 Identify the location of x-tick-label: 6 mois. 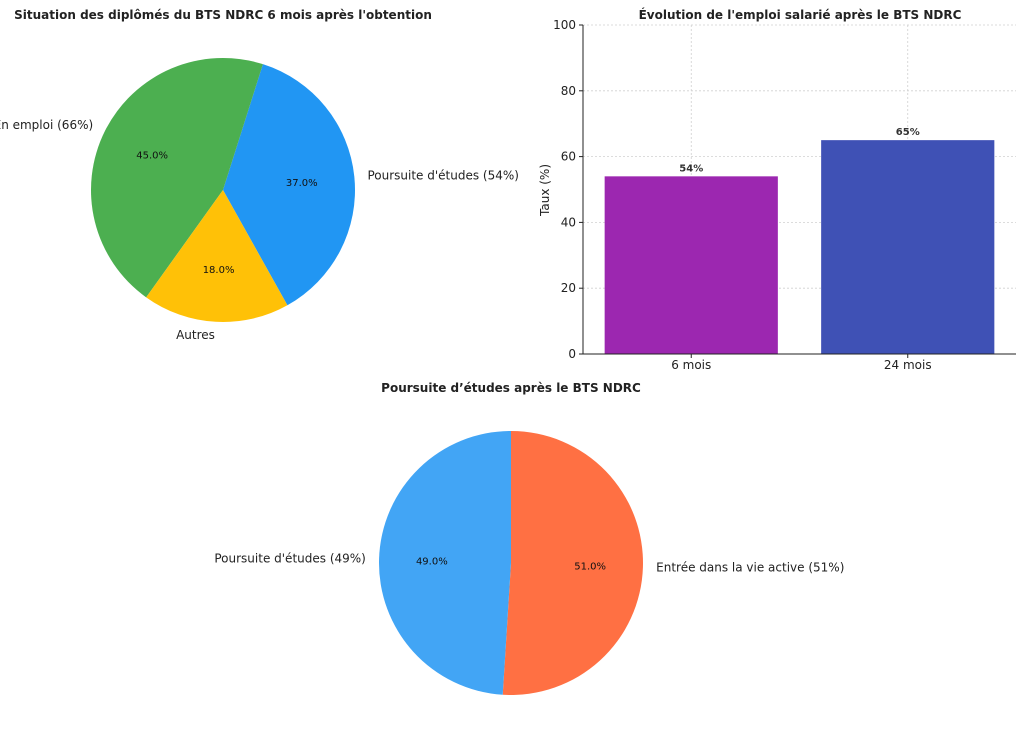
(691, 365).